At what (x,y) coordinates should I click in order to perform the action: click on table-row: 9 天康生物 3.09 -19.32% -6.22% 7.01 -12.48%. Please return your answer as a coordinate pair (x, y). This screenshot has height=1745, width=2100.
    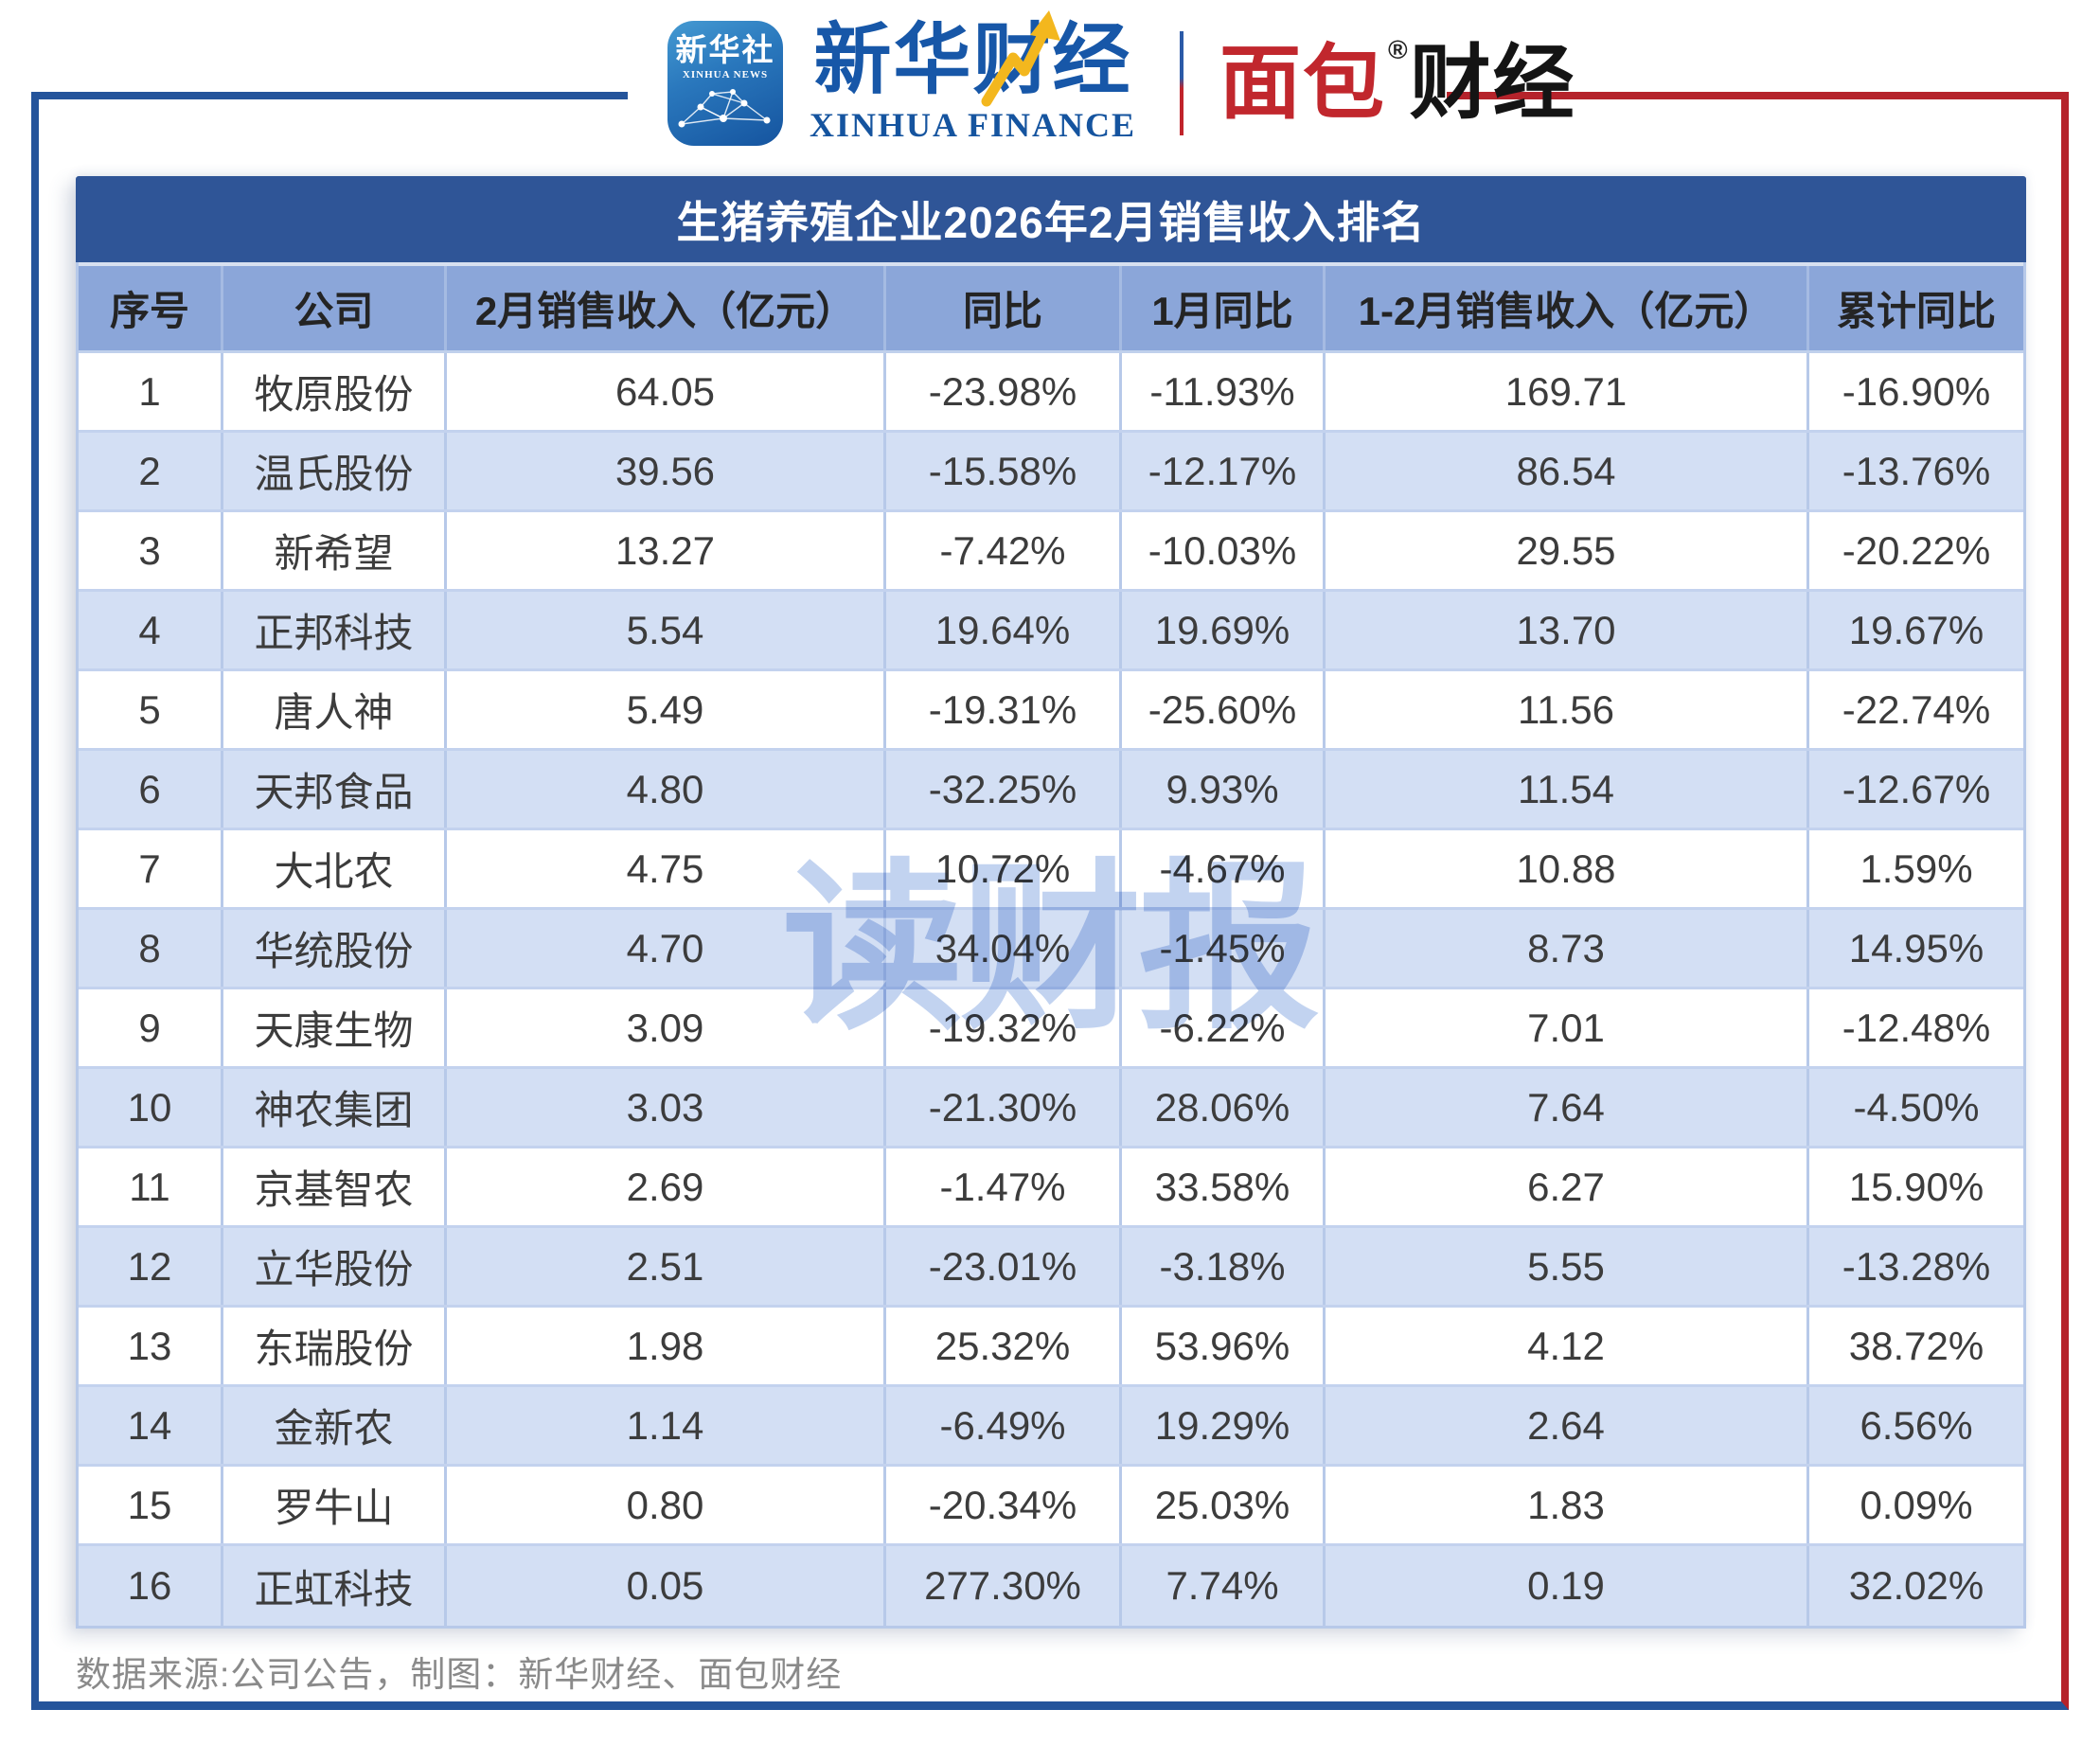
    Looking at the image, I should click on (1051, 1029).